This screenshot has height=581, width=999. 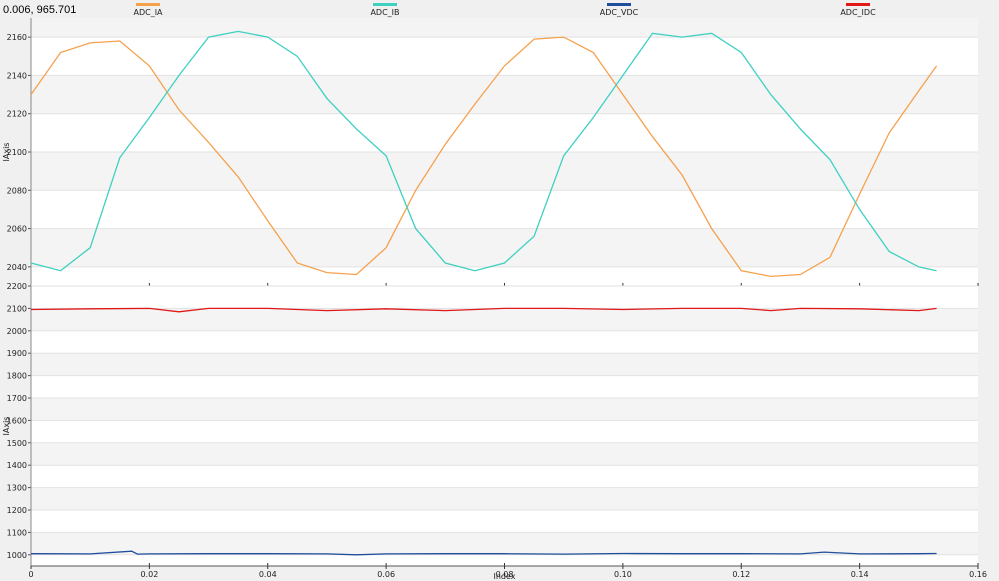 What do you see at coordinates (17, 331) in the screenshot?
I see `y-tick-label: 2000` at bounding box center [17, 331].